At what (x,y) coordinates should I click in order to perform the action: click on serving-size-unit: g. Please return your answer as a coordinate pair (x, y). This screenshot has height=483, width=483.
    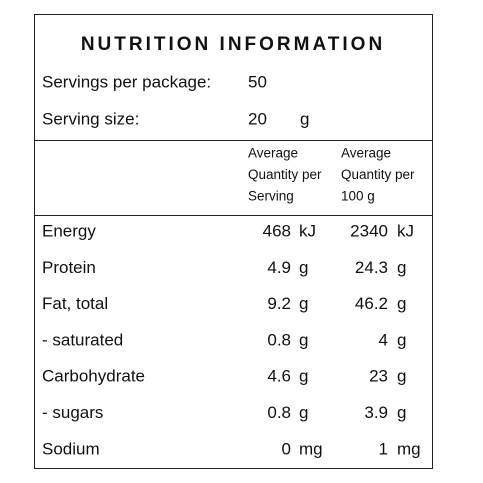
    Looking at the image, I should click on (304, 118).